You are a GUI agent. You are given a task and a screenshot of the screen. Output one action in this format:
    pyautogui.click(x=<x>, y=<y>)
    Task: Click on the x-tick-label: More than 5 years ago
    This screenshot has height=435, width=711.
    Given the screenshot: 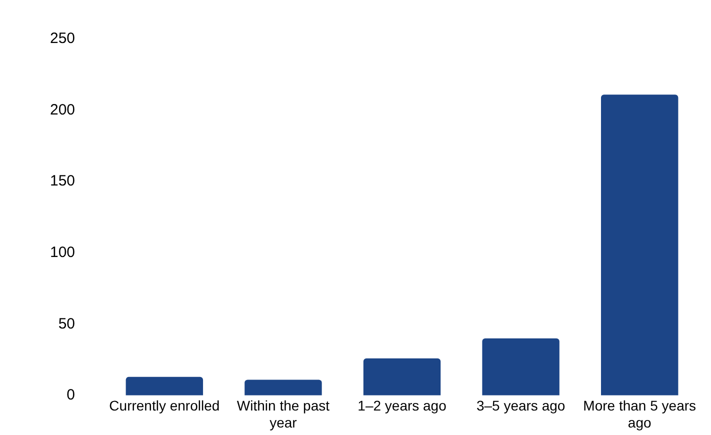 What is the action you would take?
    pyautogui.click(x=639, y=414)
    